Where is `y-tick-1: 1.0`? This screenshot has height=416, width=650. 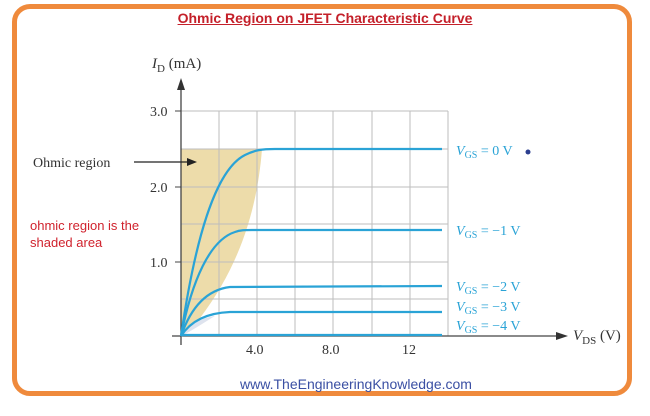
y-tick-1: 1.0 is located at coordinates (159, 263).